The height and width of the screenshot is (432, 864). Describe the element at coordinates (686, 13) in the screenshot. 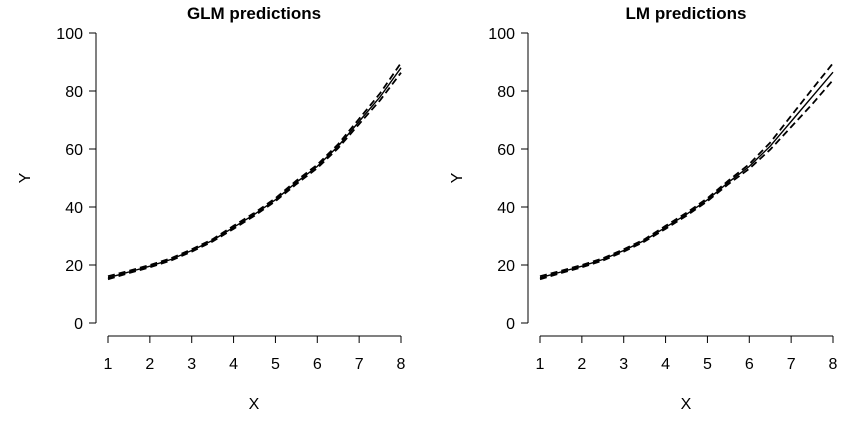

I see `chart-title: LM predictions` at that location.